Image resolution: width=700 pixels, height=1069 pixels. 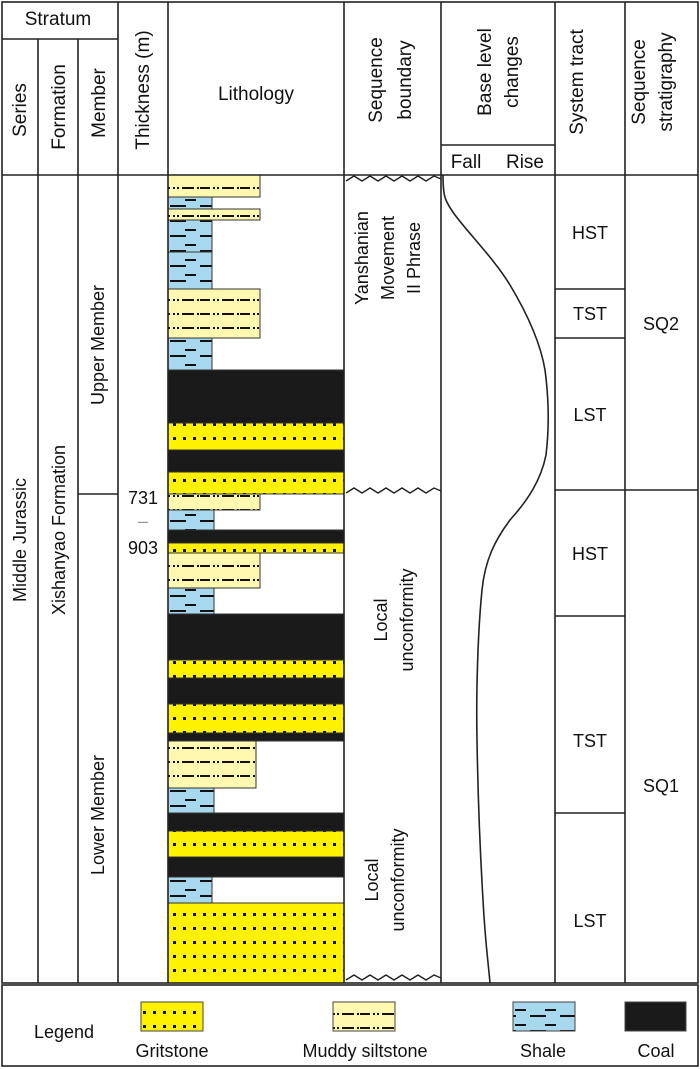 I want to click on legend-title: Legend, so click(x=64, y=1032).